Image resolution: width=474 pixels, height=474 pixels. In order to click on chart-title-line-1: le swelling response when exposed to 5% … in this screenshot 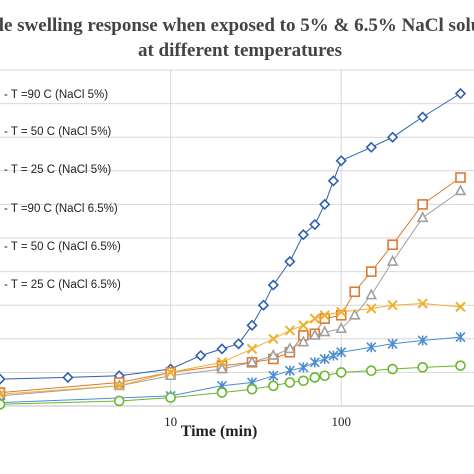, I will do `click(237, 25)`.